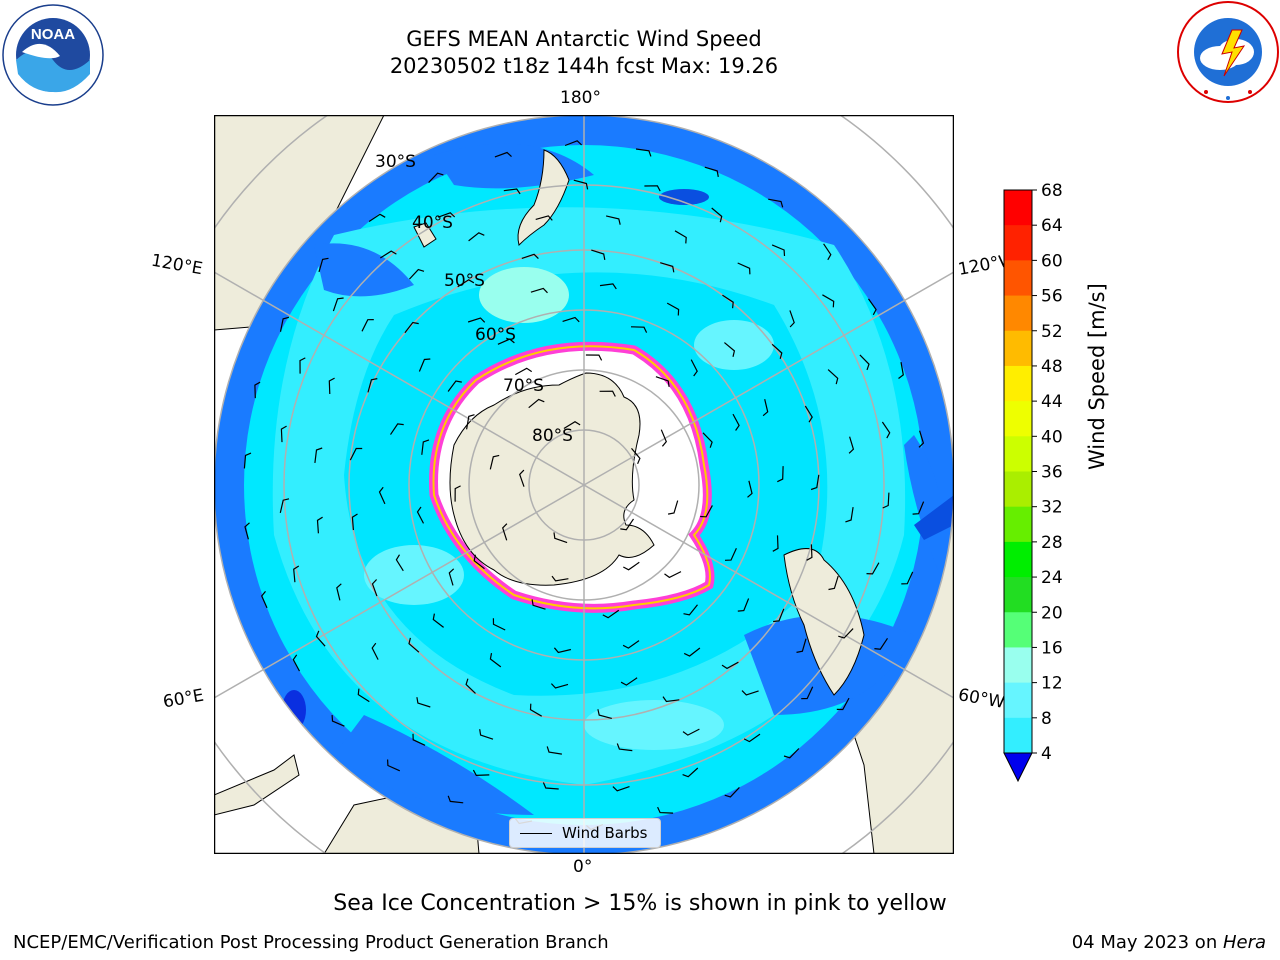 The height and width of the screenshot is (960, 1280). I want to click on colorbar-tick-label: 60, so click(1052, 261).